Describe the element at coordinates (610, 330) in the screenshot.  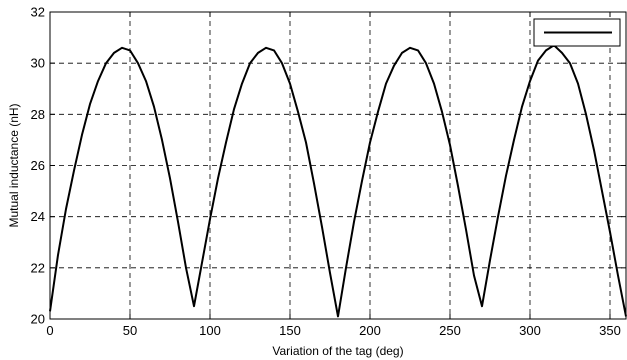
I see `x-tick-label: 350` at that location.